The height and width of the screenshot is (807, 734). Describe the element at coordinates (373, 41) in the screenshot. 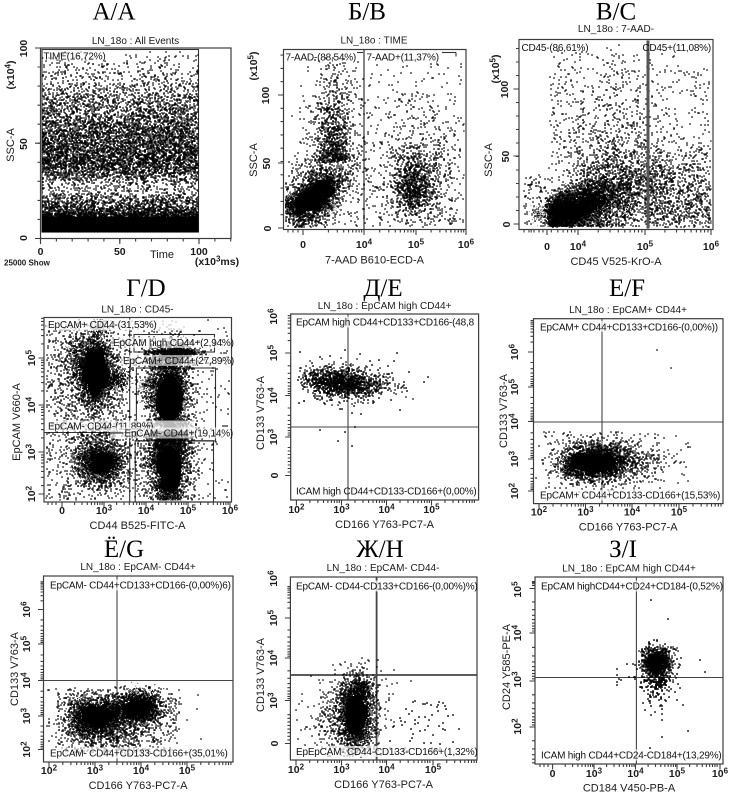

I see `svg-text: LN_18o : TIME` at that location.